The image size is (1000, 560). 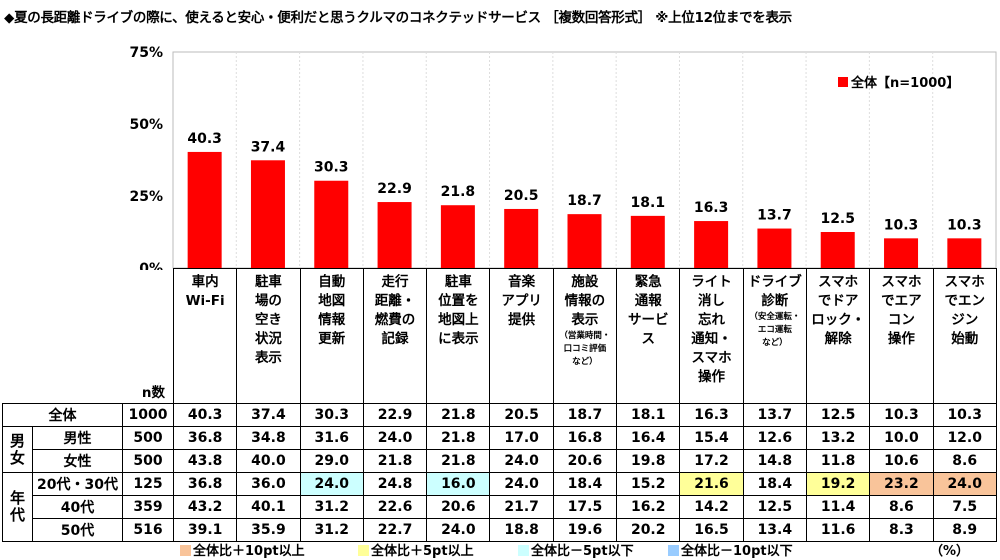 What do you see at coordinates (205, 461) in the screenshot?
I see `value-cell: 43.8` at bounding box center [205, 461].